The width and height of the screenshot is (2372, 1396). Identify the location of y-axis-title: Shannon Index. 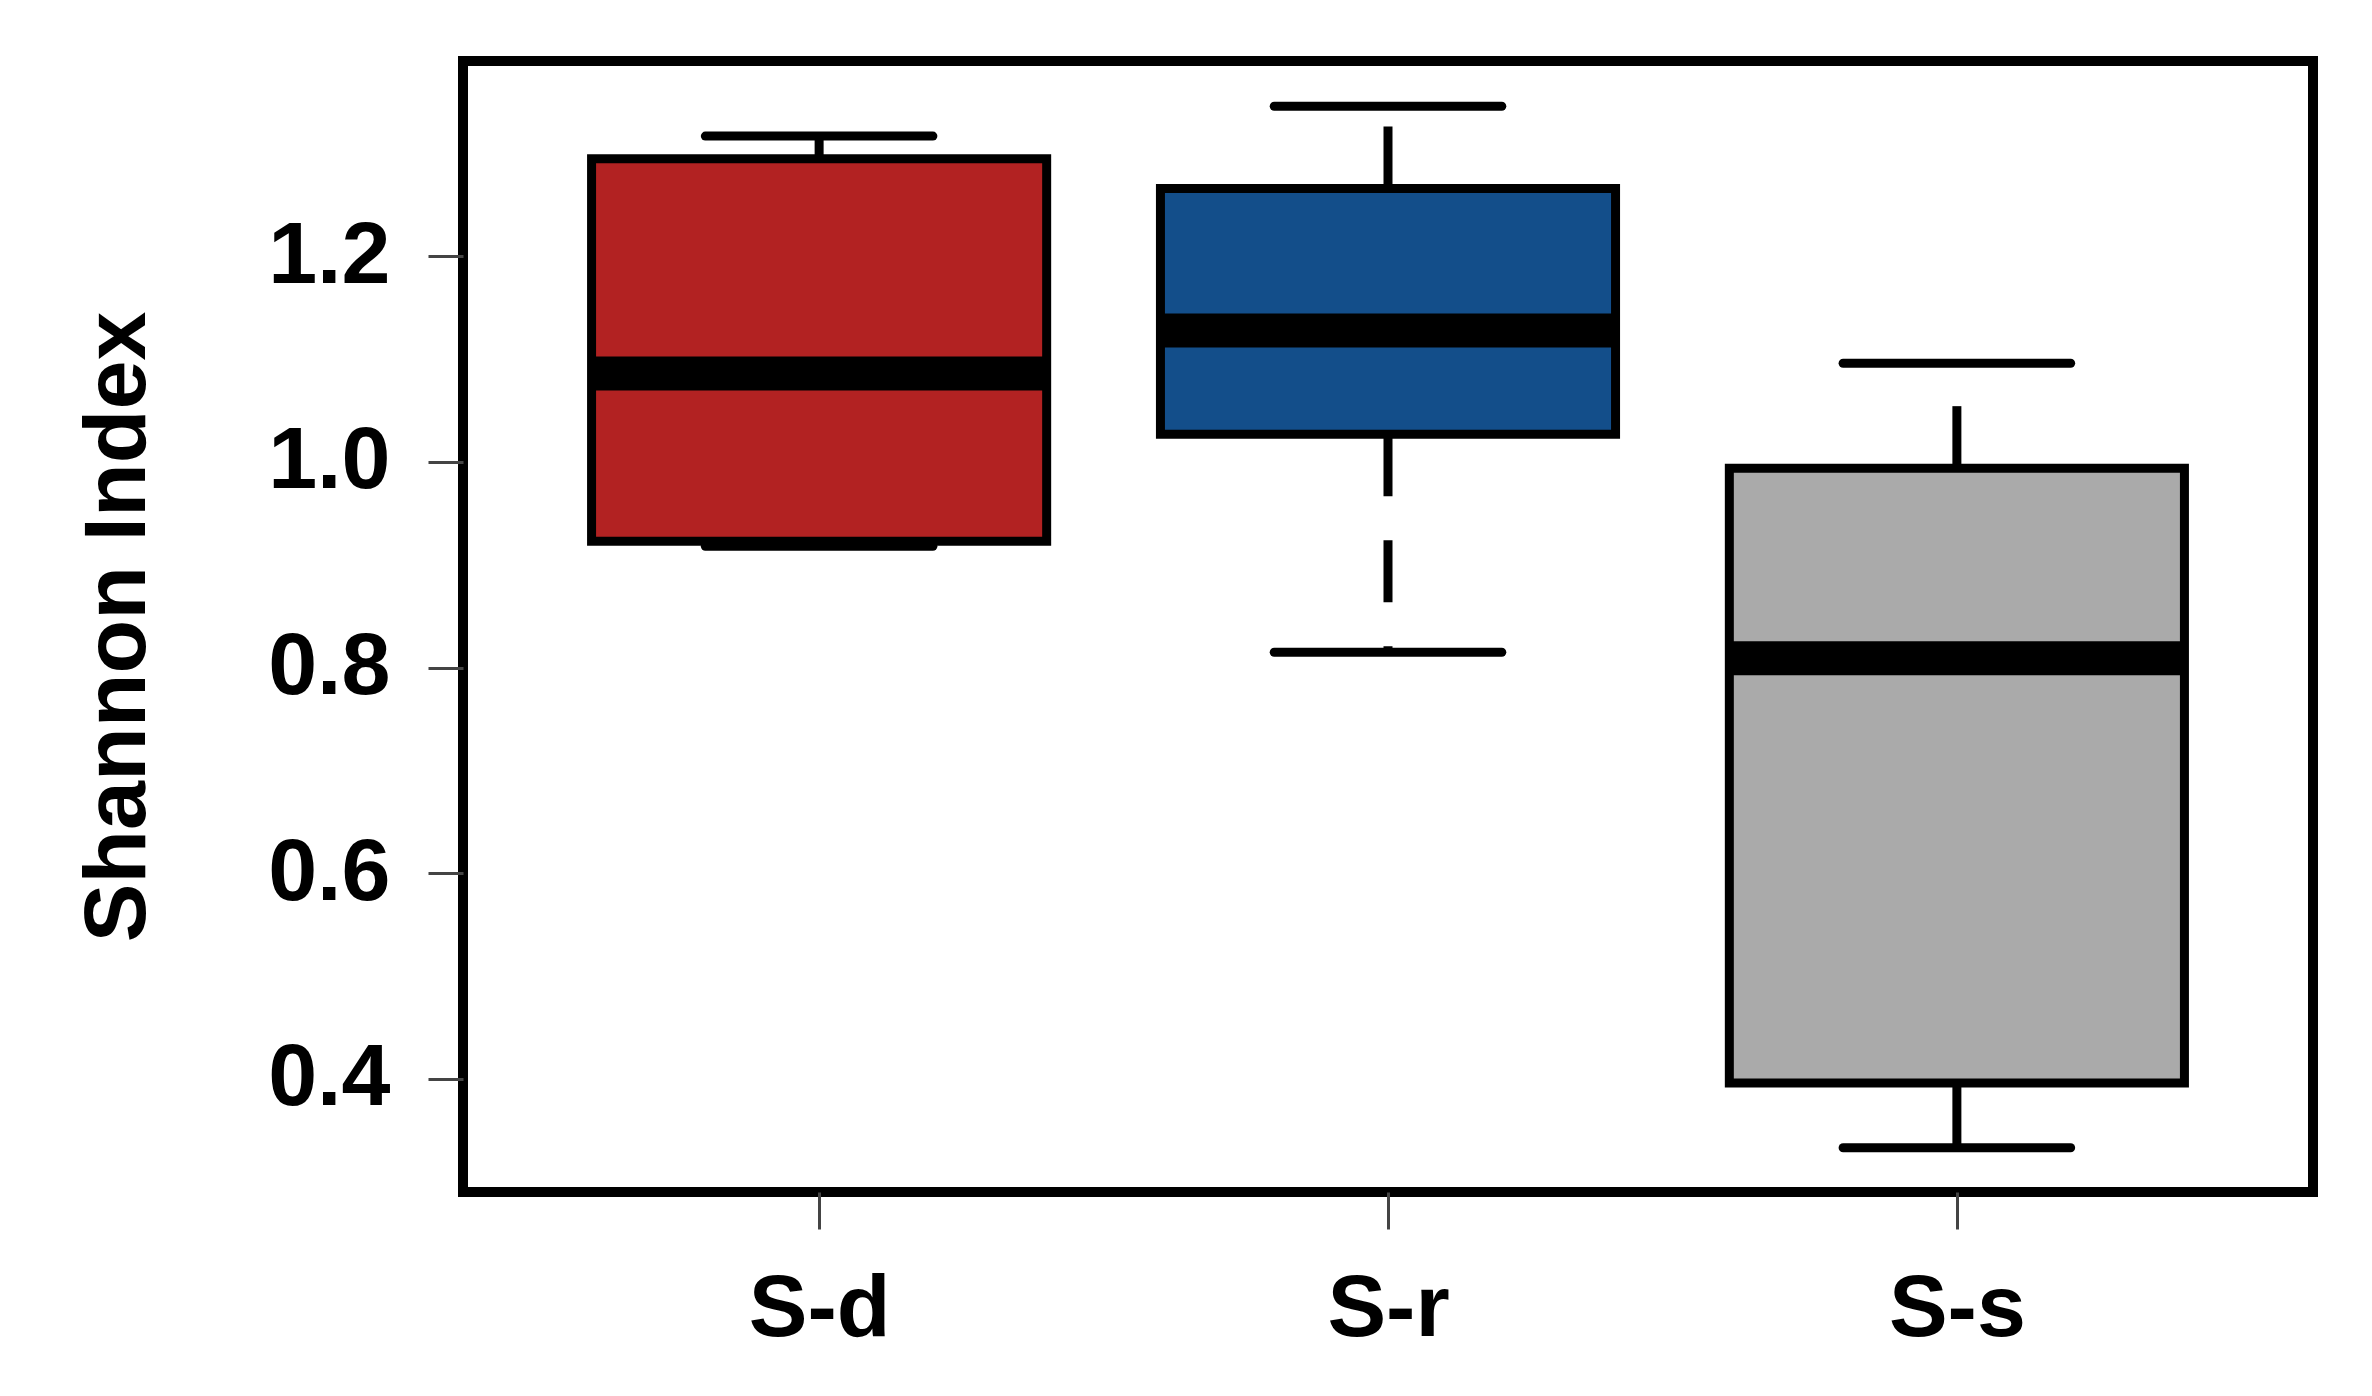
(115, 627).